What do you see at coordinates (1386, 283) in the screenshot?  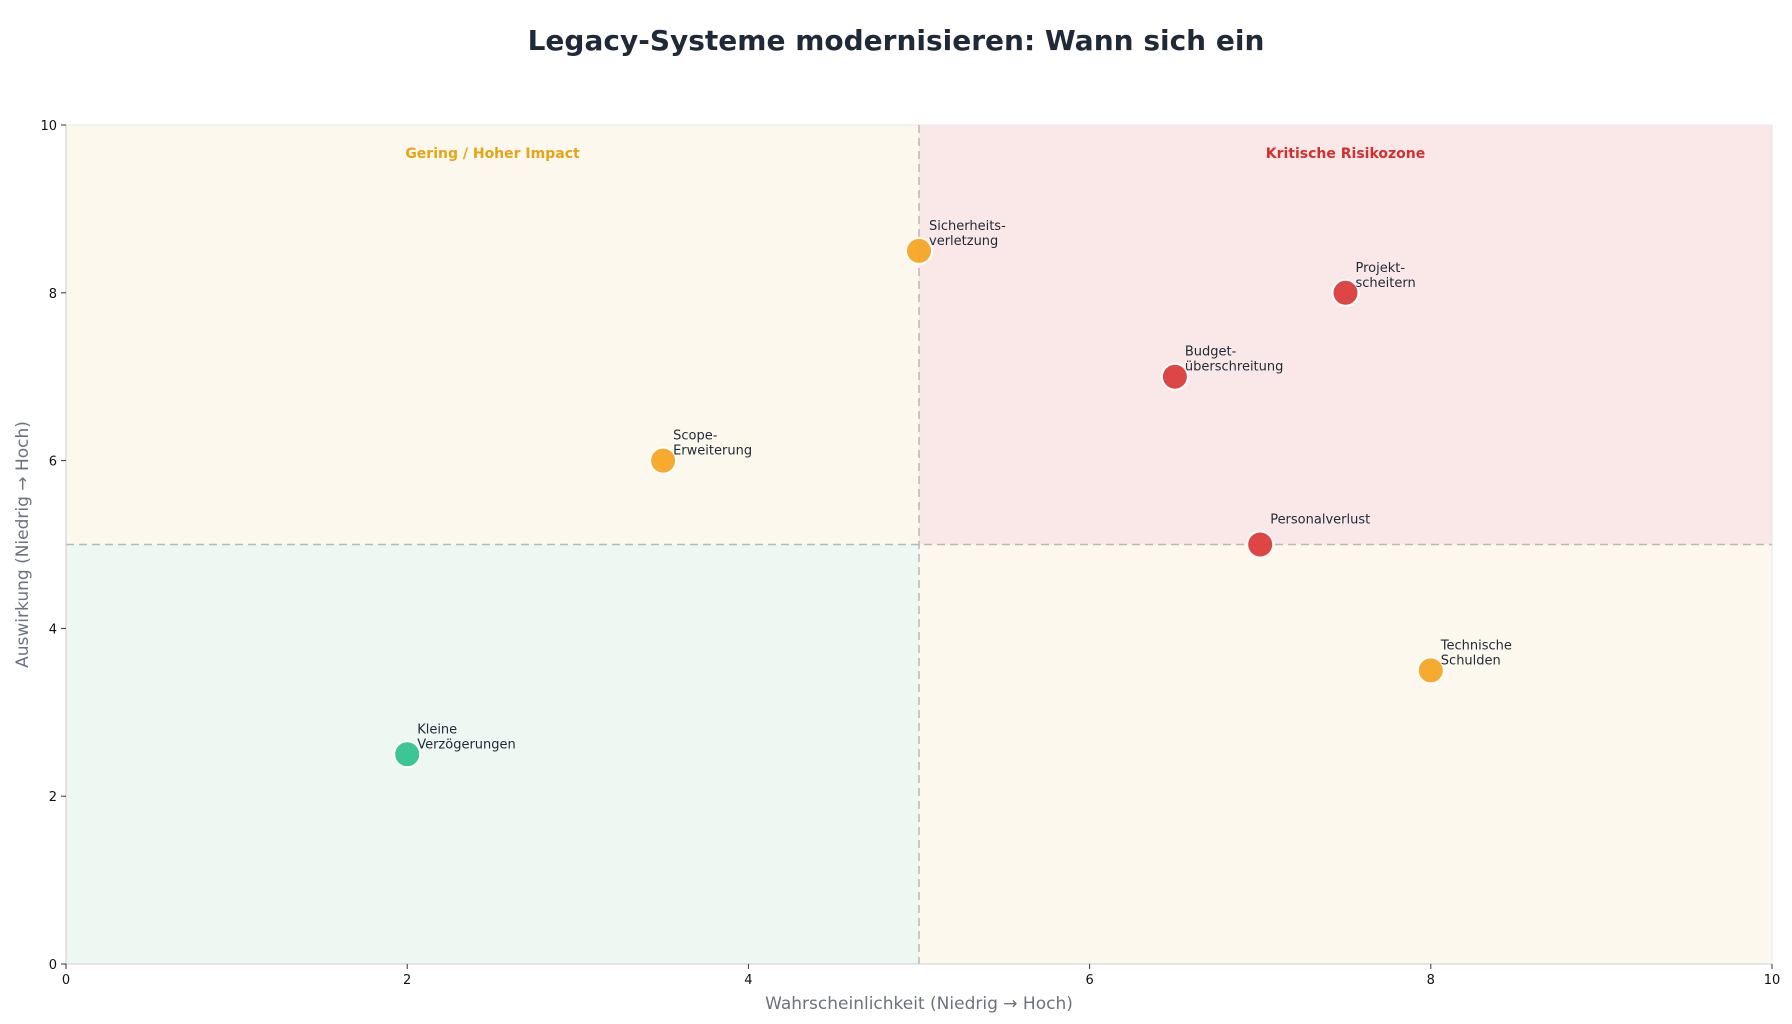 I see `data-point-label-line: scheitern` at bounding box center [1386, 283].